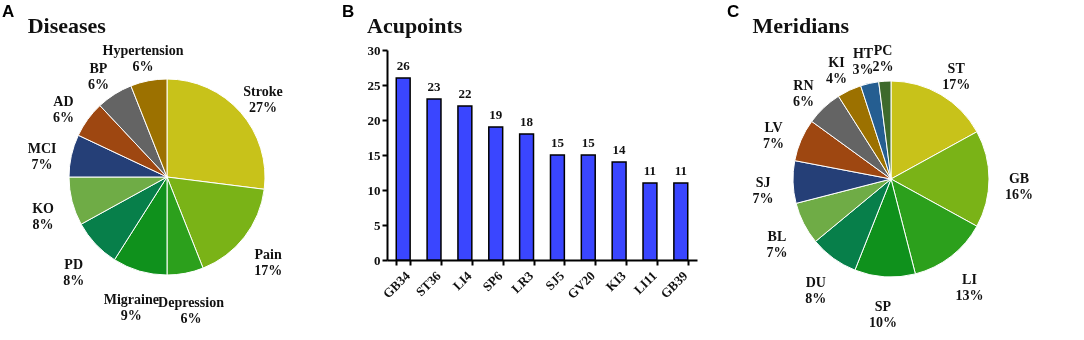 Image resolution: width=1084 pixels, height=340 pixels. Describe the element at coordinates (462, 280) in the screenshot. I see `x-tick-label: LI4` at that location.